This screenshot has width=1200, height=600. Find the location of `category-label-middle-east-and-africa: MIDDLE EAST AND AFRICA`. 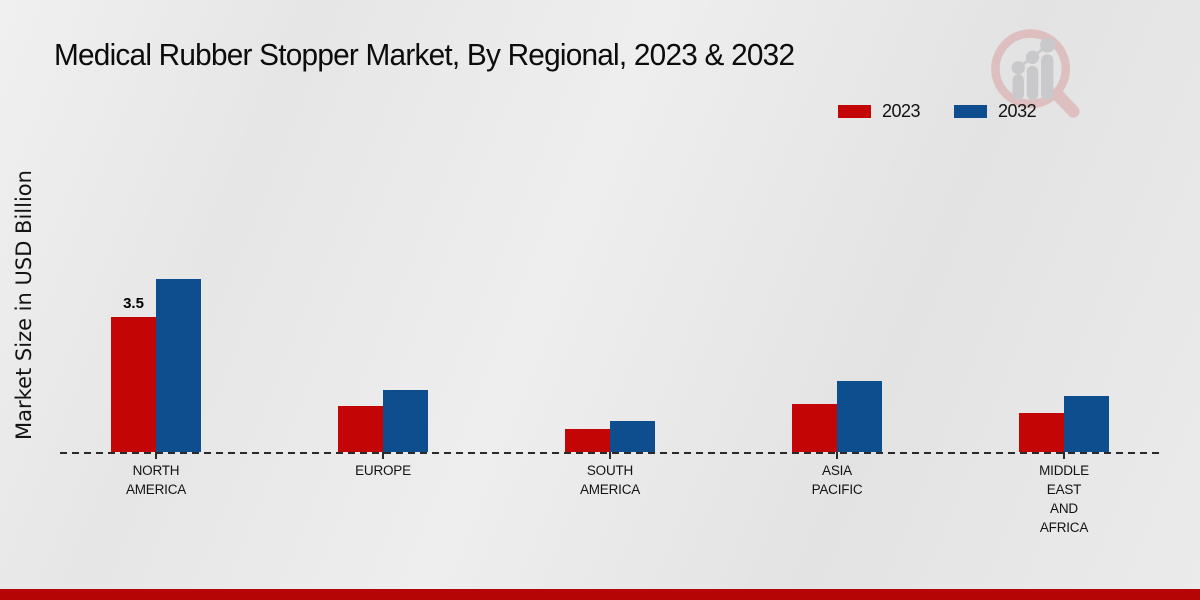

category-label-middle-east-and-africa: MIDDLE EAST AND AFRICA is located at coordinates (1064, 499).